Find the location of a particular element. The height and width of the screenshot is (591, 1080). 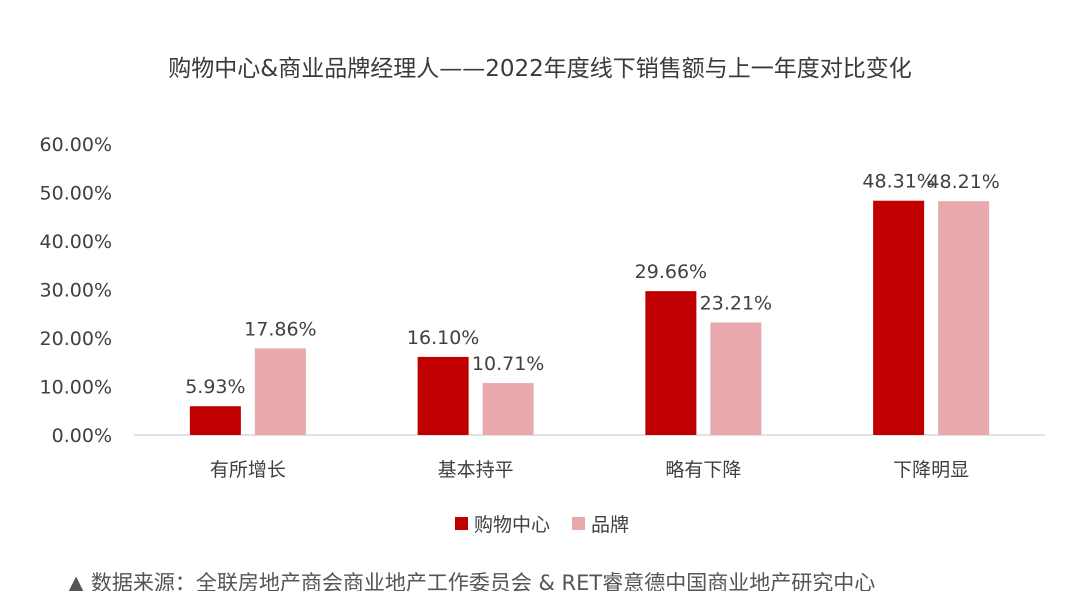

y-tick-label: 0.00% is located at coordinates (82, 436).